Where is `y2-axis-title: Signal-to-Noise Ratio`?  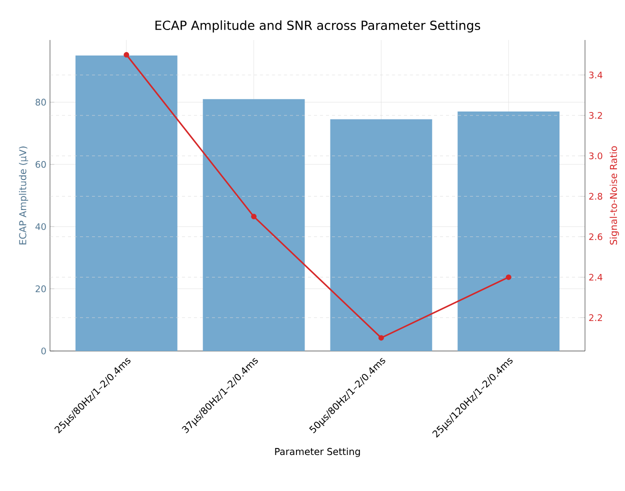 y2-axis-title: Signal-to-Noise Ratio is located at coordinates (614, 195).